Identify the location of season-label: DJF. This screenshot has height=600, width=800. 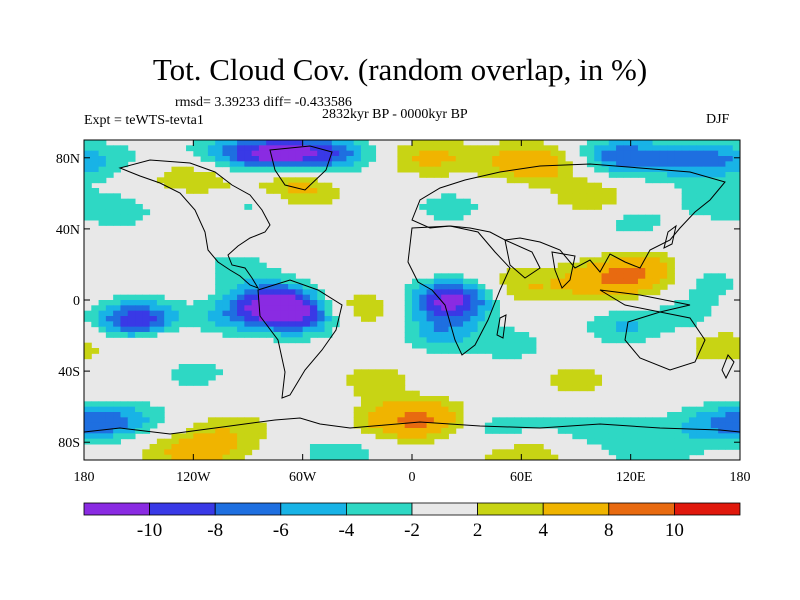
(718, 119).